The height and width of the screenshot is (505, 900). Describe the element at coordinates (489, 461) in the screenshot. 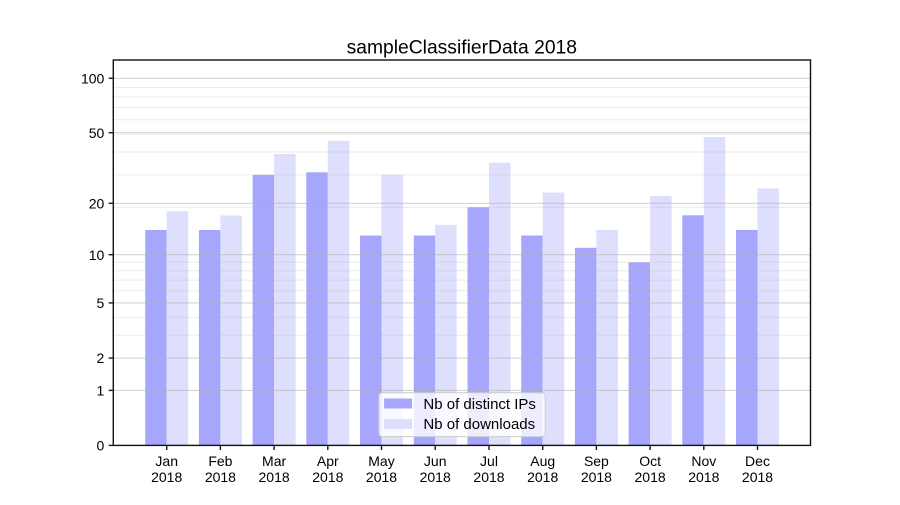

I see `svg-text: Jul` at that location.